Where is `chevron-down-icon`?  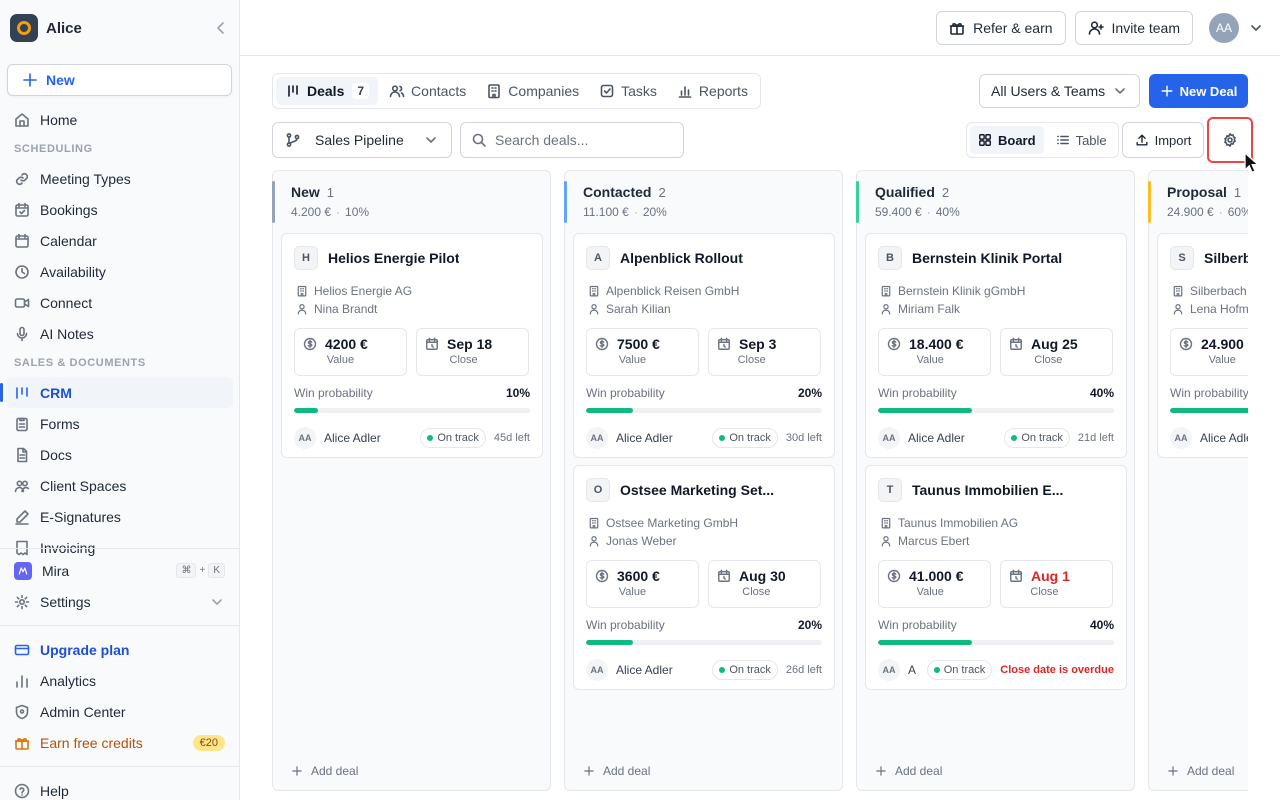
chevron-down-icon is located at coordinates (1256, 28).